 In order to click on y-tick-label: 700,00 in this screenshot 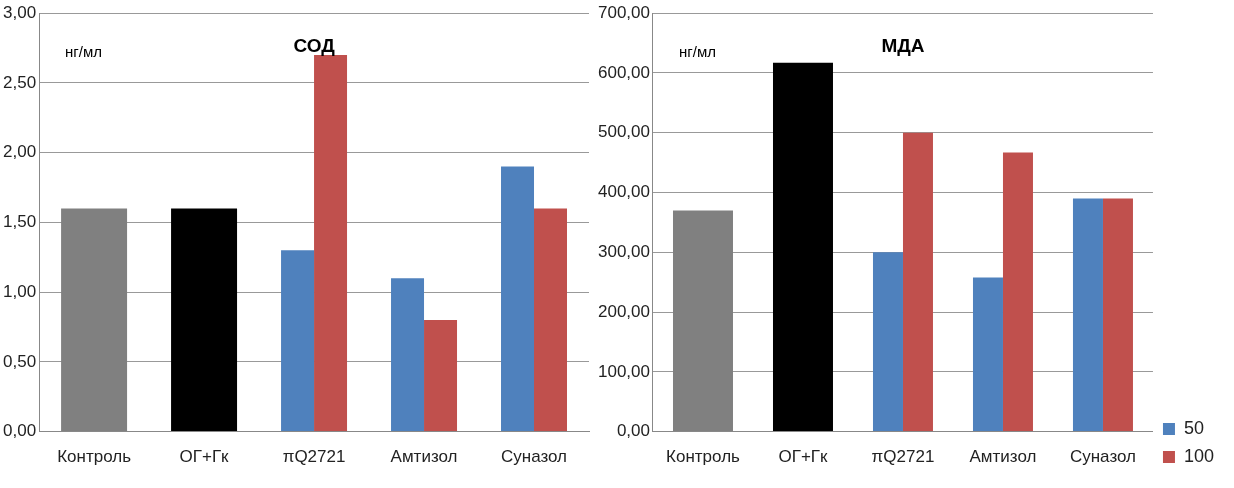, I will do `click(624, 12)`.